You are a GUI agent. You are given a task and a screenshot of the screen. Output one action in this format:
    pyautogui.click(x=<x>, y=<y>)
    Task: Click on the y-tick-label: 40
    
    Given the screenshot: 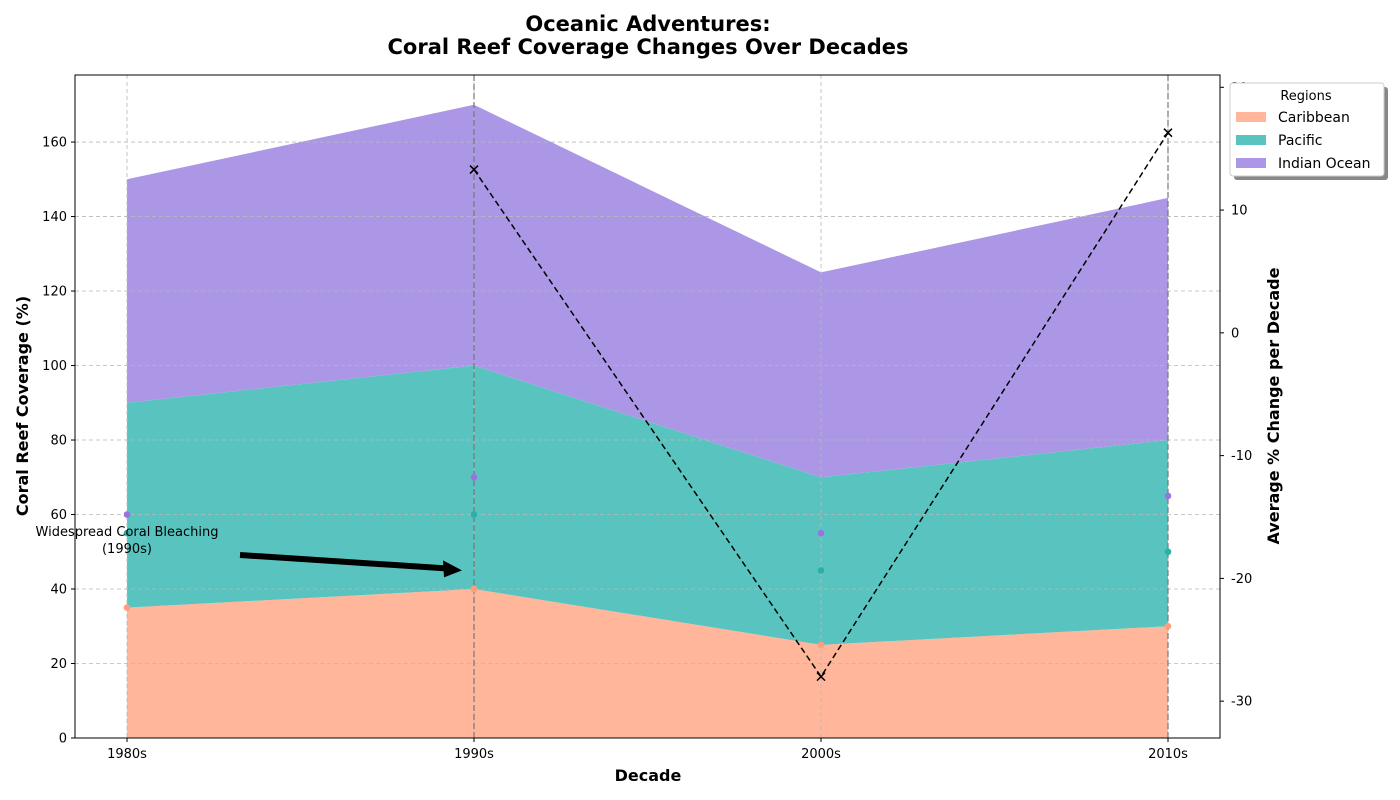 What is the action you would take?
    pyautogui.click(x=58, y=590)
    